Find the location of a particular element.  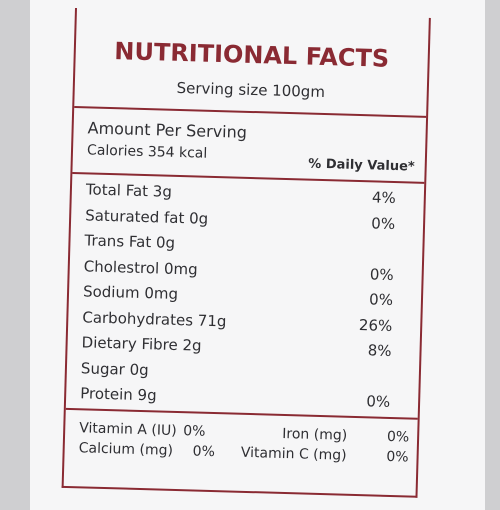

vitamin-name: Calcium (mg) is located at coordinates (126, 449).